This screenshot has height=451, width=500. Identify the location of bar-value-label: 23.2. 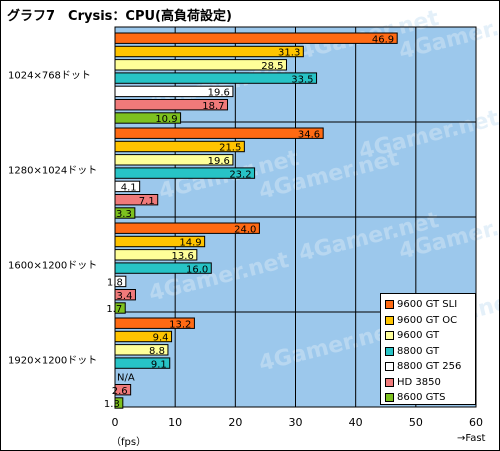
(240, 174).